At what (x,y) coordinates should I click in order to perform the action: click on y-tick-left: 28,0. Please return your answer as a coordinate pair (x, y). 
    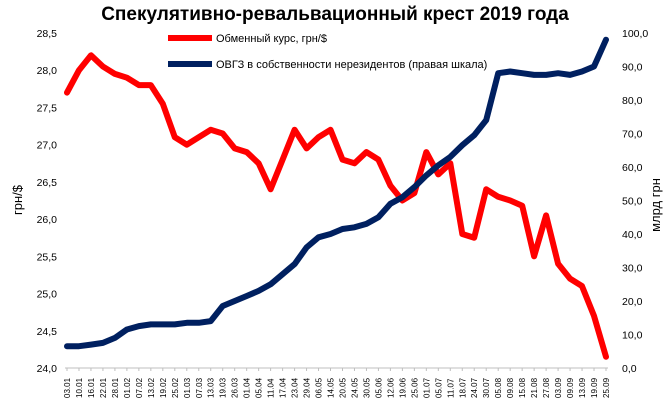
    Looking at the image, I should click on (47, 71).